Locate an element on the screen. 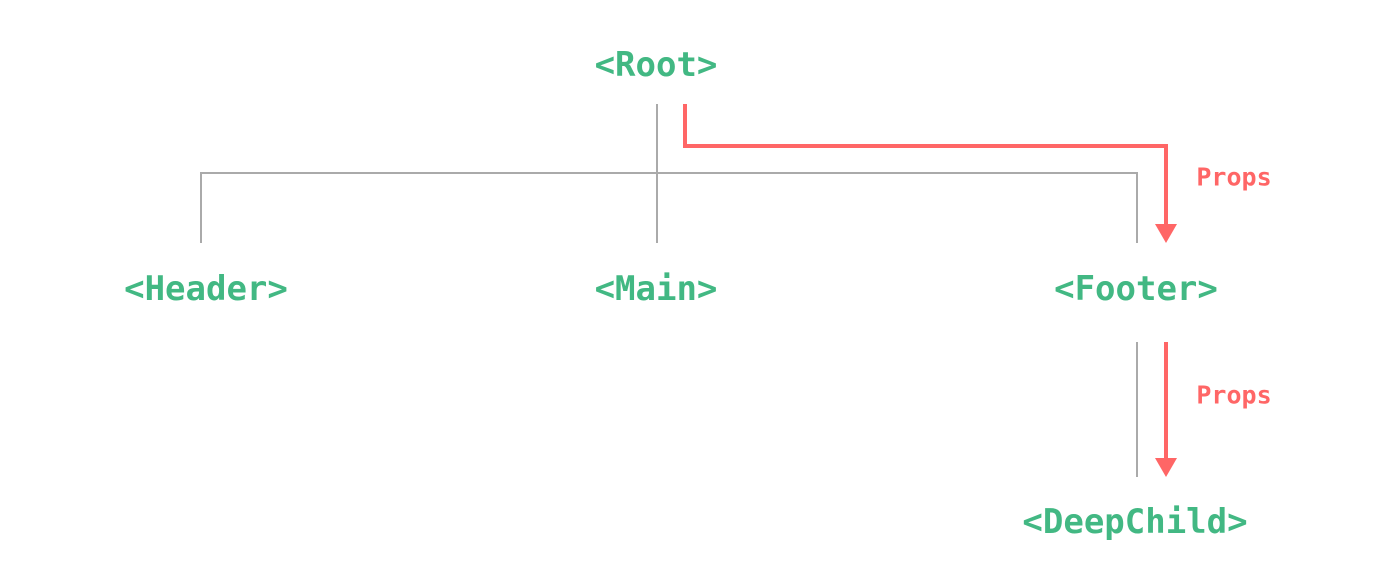  props-flow-root-footer is located at coordinates (925, 166).